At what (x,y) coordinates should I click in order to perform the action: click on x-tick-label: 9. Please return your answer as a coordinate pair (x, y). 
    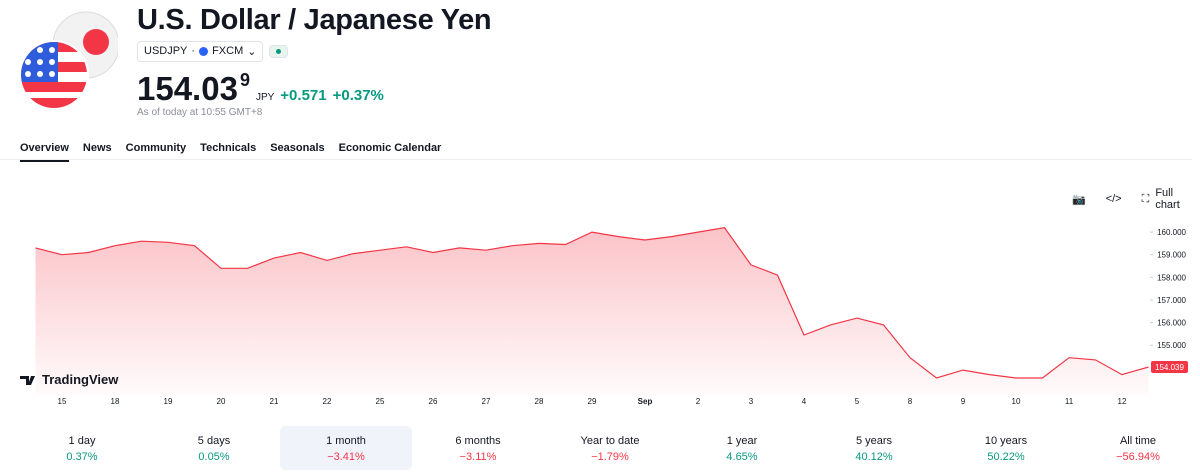
    Looking at the image, I should click on (963, 401).